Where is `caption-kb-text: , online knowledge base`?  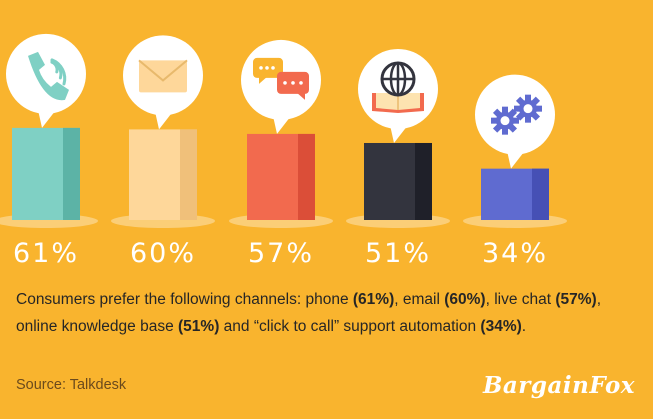 caption-kb-text: , online knowledge base is located at coordinates (309, 313).